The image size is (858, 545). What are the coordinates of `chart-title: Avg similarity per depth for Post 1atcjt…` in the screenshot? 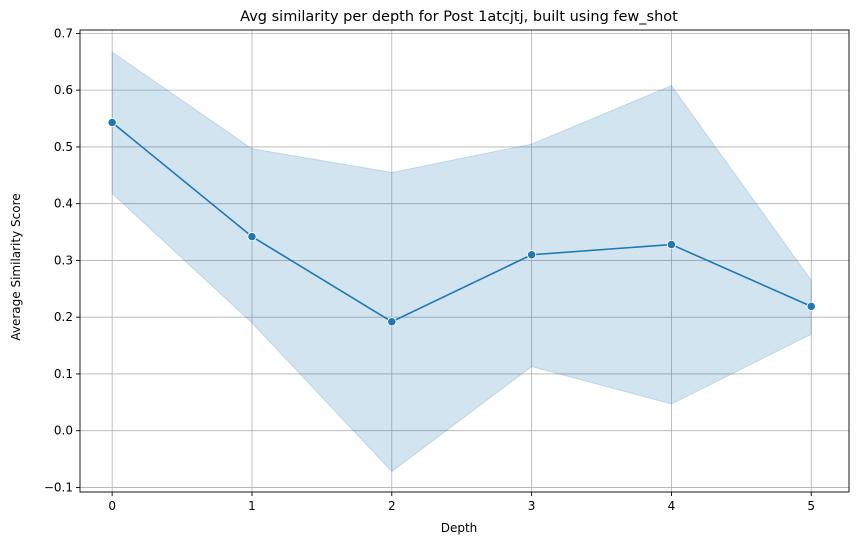 It's located at (459, 17).